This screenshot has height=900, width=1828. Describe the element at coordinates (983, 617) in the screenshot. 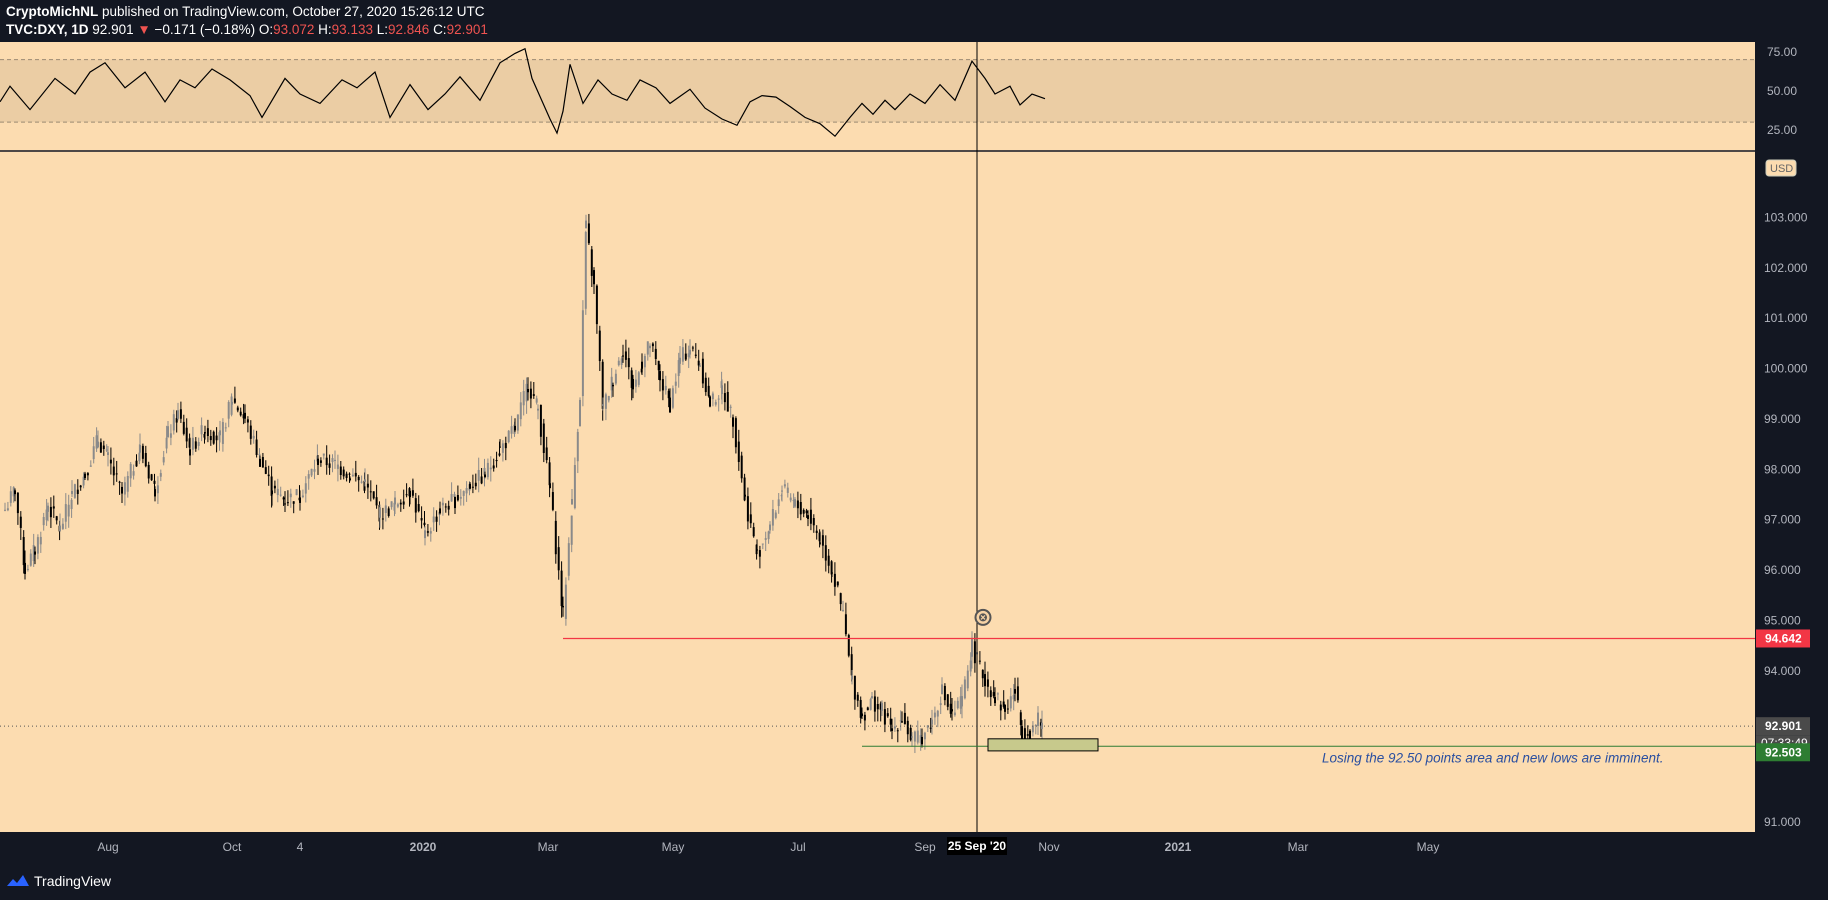

I see `close-marker-icon` at that location.